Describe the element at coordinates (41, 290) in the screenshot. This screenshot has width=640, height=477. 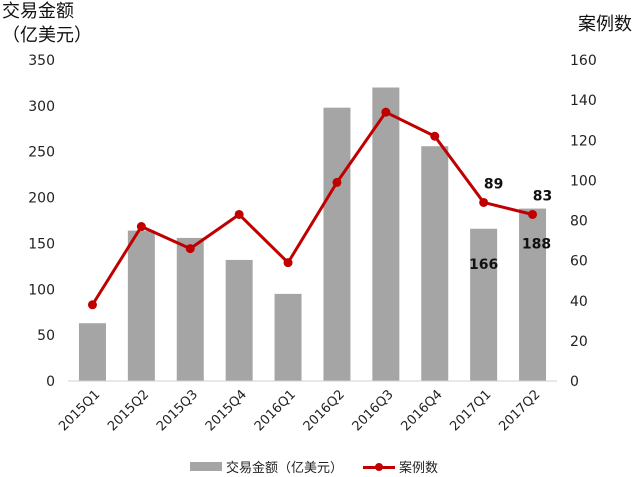
I see `left-tick-label: 100` at that location.